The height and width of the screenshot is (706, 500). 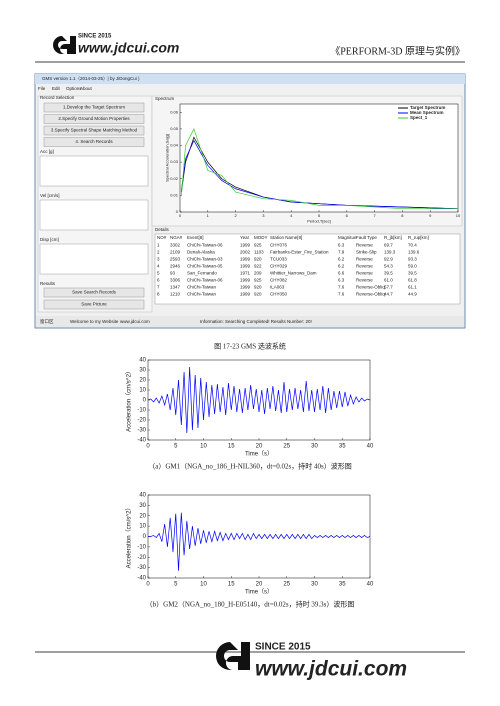 What do you see at coordinates (233, 656) in the screenshot?
I see `footer-logo-icon` at bounding box center [233, 656].